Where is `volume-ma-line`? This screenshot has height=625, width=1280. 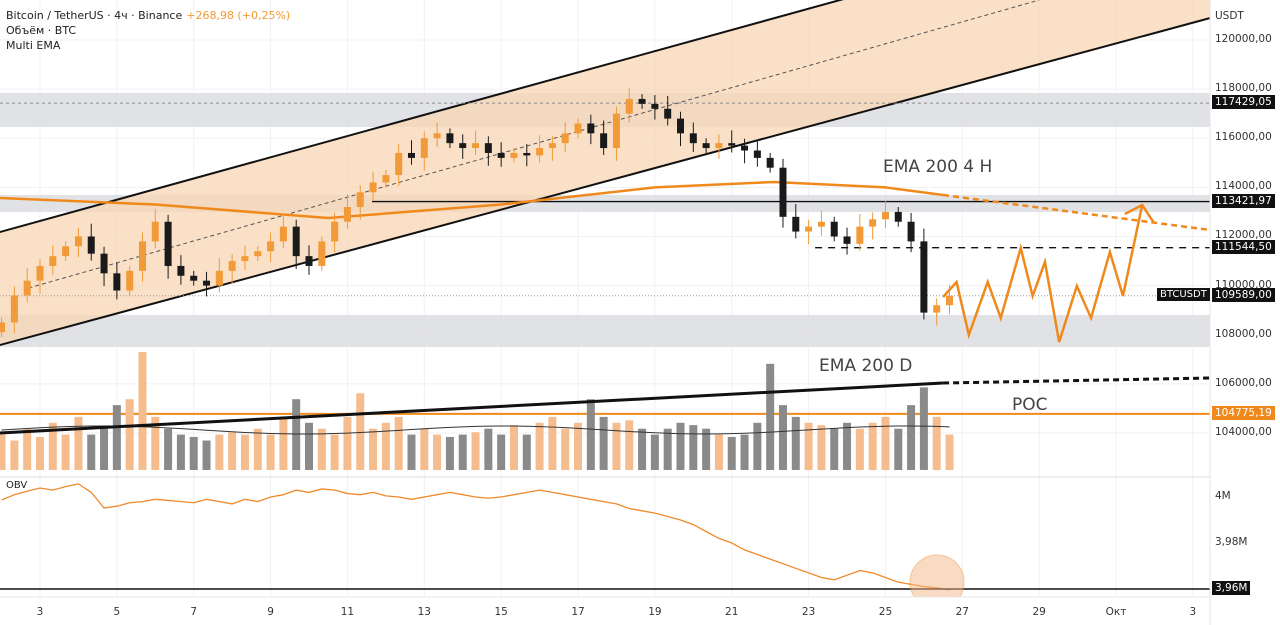
volume-ma-line is located at coordinates (475, 430).